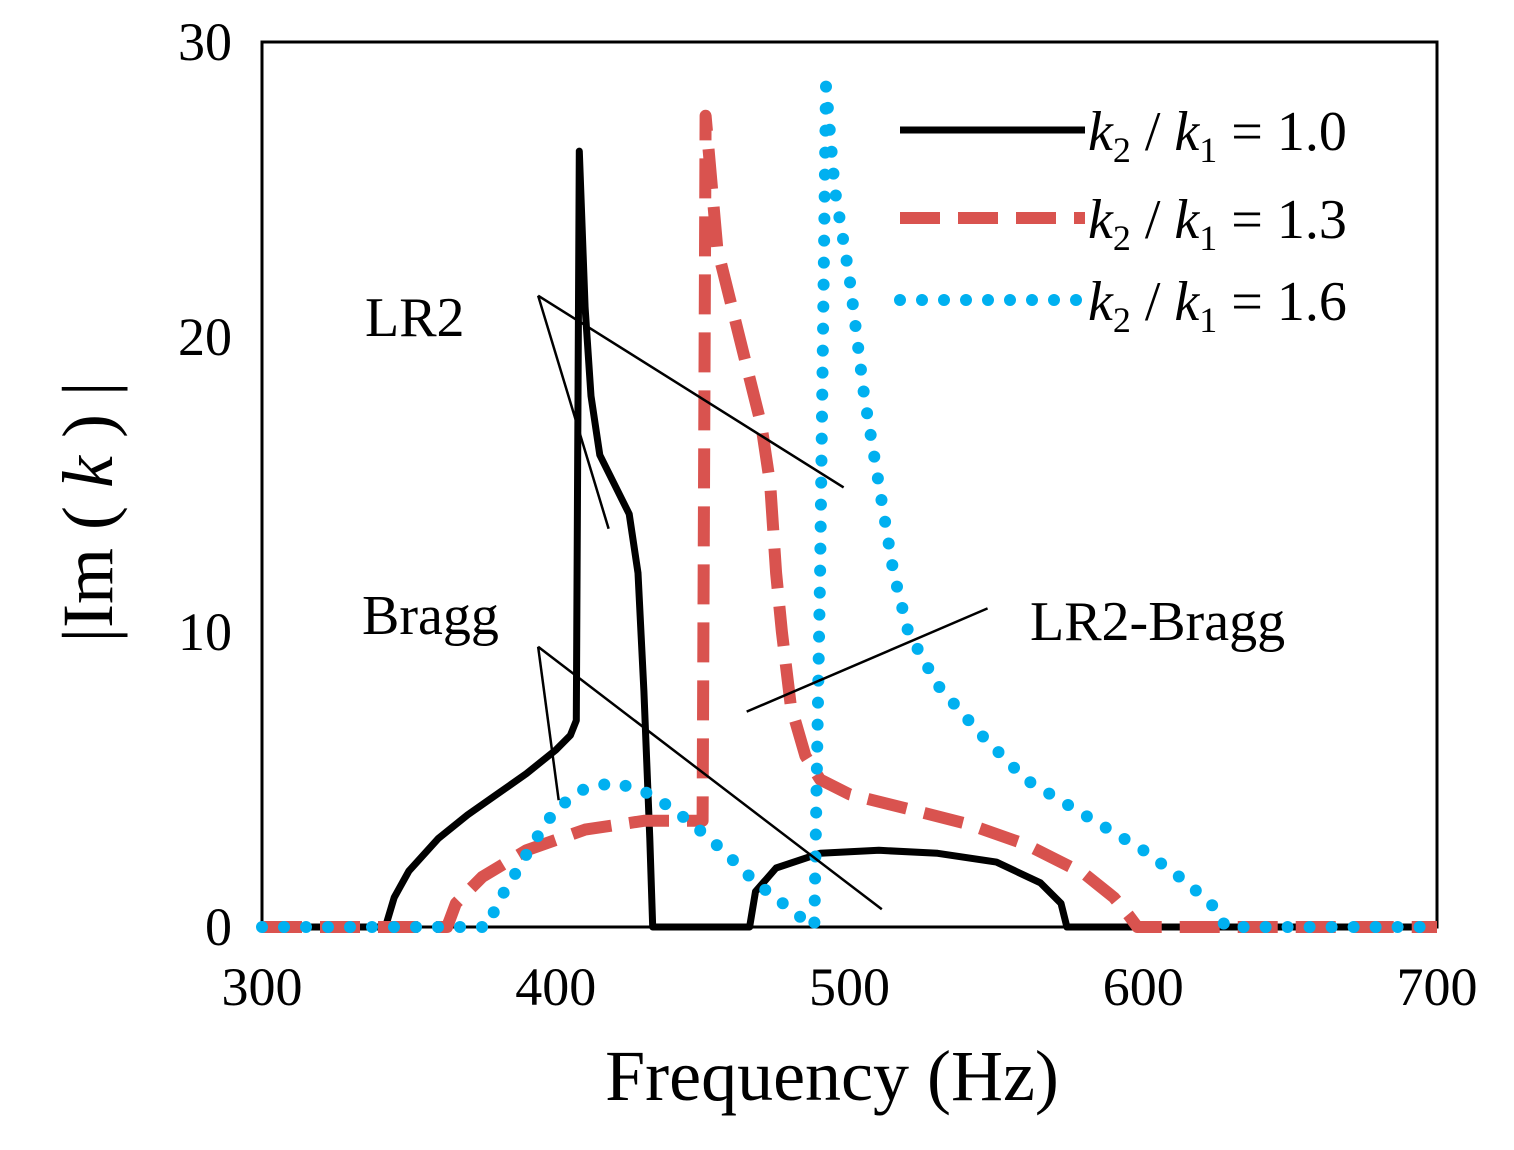 The image size is (1514, 1150). I want to click on x-tick-label: 300, so click(262, 987).